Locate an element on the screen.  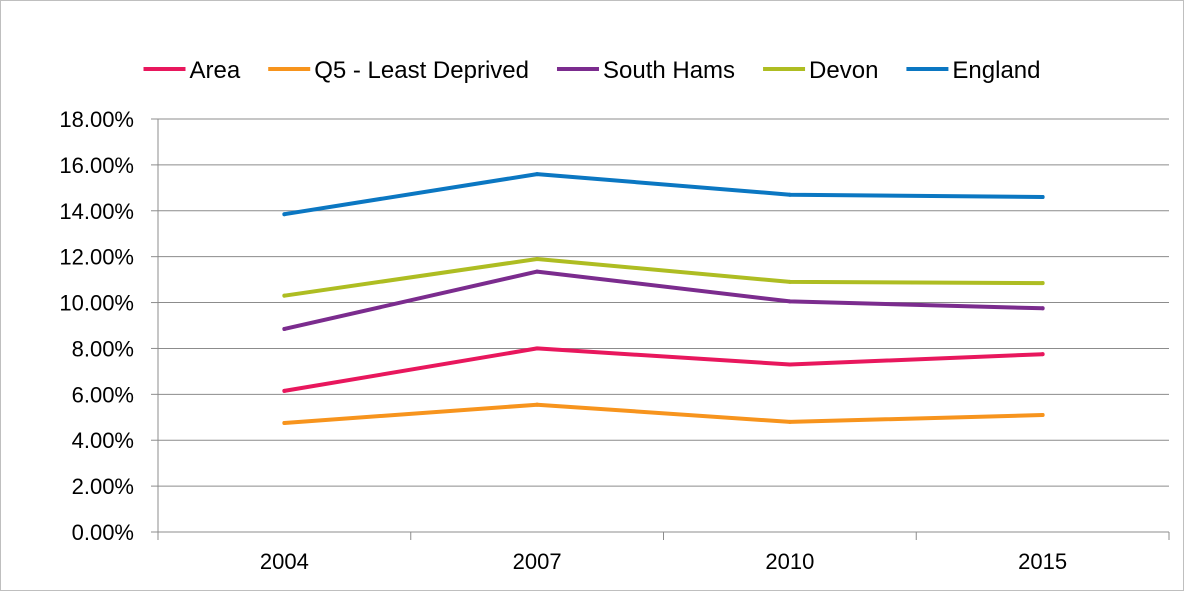
x-tick-label: 2015 is located at coordinates (1042, 561).